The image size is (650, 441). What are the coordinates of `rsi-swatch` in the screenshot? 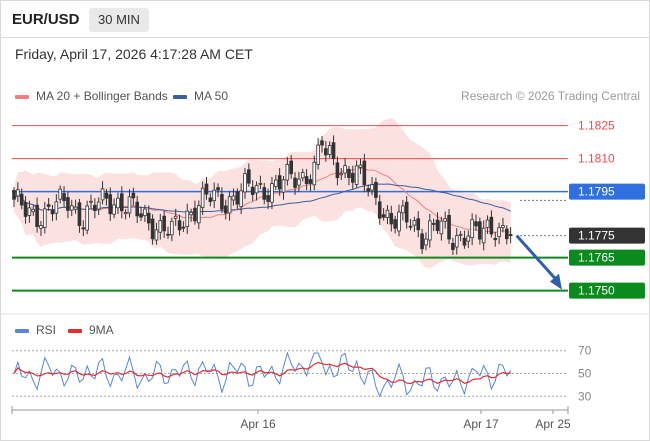 It's located at (22, 330).